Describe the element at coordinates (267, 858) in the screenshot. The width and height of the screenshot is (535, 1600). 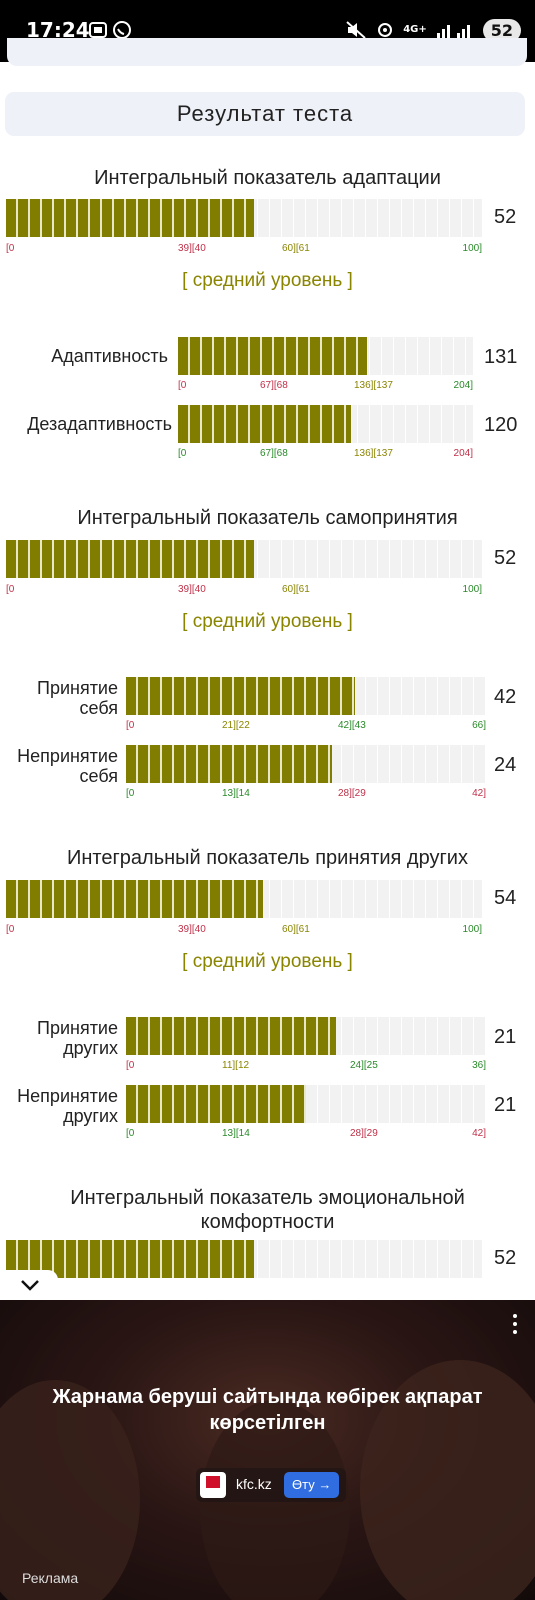
I see `section-title: Интегральный показатель принятия других` at that location.